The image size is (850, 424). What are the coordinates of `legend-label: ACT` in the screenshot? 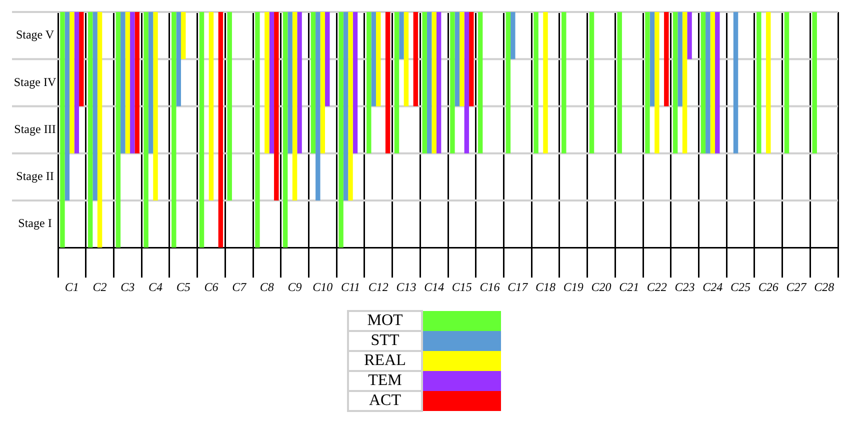 It's located at (385, 401).